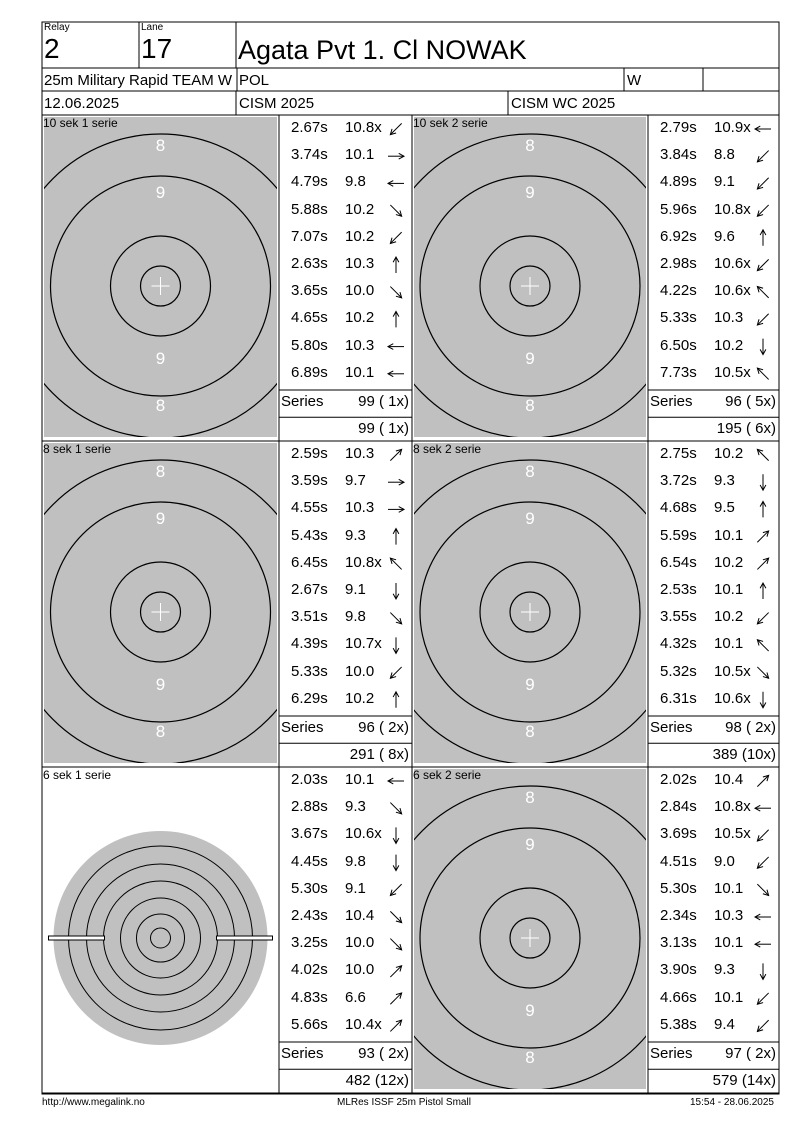  I want to click on shot-time: 2.02s, so click(678, 779).